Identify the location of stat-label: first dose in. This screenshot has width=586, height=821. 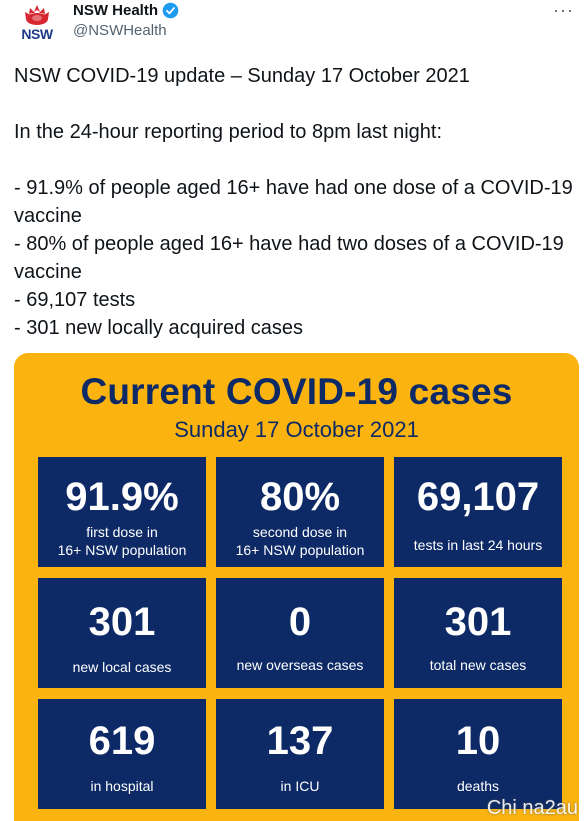
(122, 532).